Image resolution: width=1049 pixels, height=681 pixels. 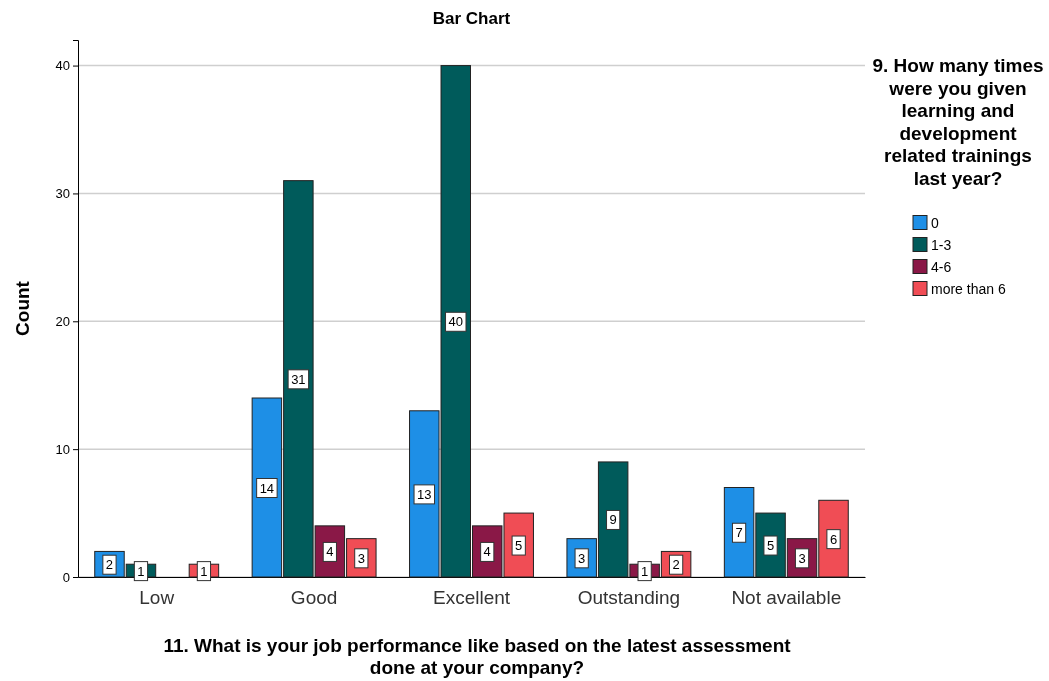 I want to click on x-axis-title: 11. What is your job performance like based on the latest assessment done at your company?, so click(x=477, y=656).